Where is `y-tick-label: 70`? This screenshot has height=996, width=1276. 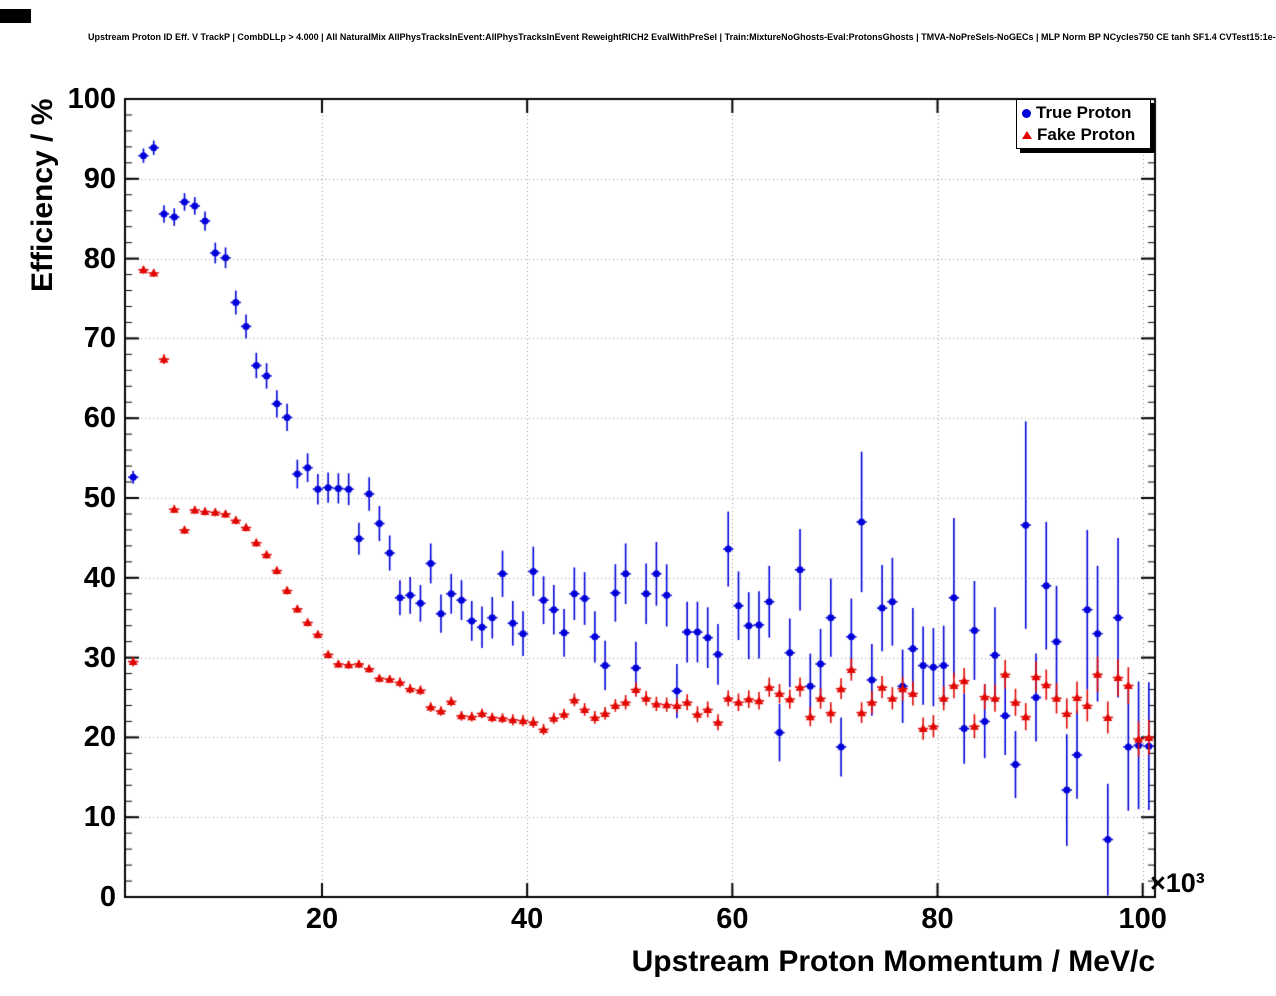
y-tick-label: 70 is located at coordinates (99, 338).